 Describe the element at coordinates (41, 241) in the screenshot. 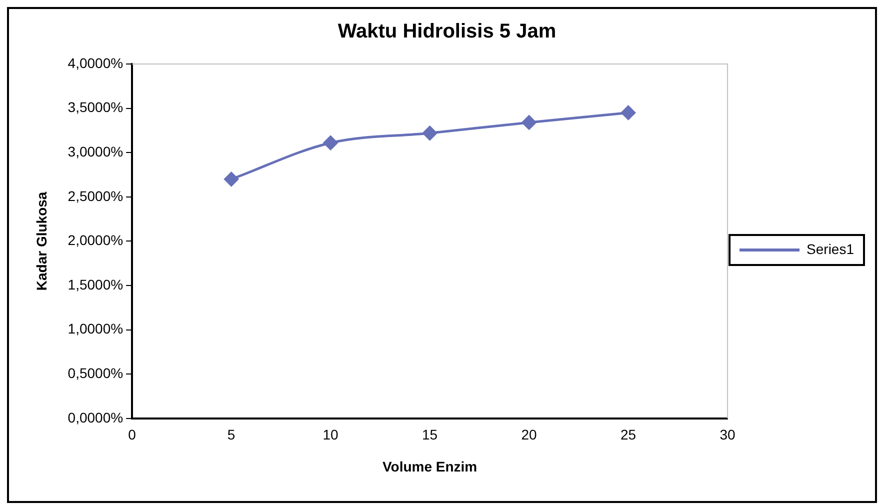

I see `y-axis-title: Kadar Glukosa` at that location.